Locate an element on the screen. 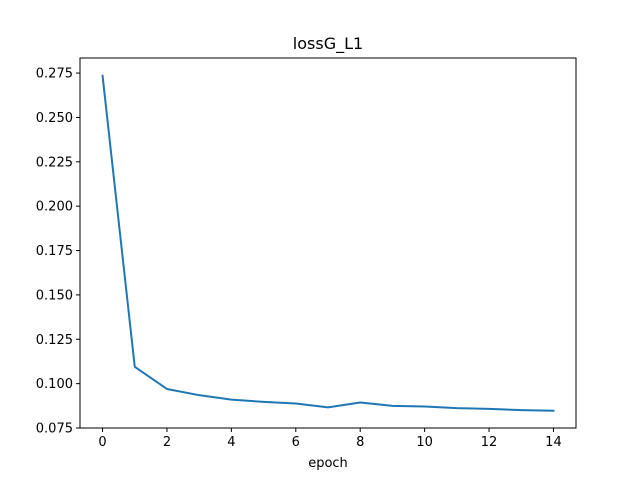 Image resolution: width=640 pixels, height=480 pixels. x-tick-label: 6 is located at coordinates (296, 442).